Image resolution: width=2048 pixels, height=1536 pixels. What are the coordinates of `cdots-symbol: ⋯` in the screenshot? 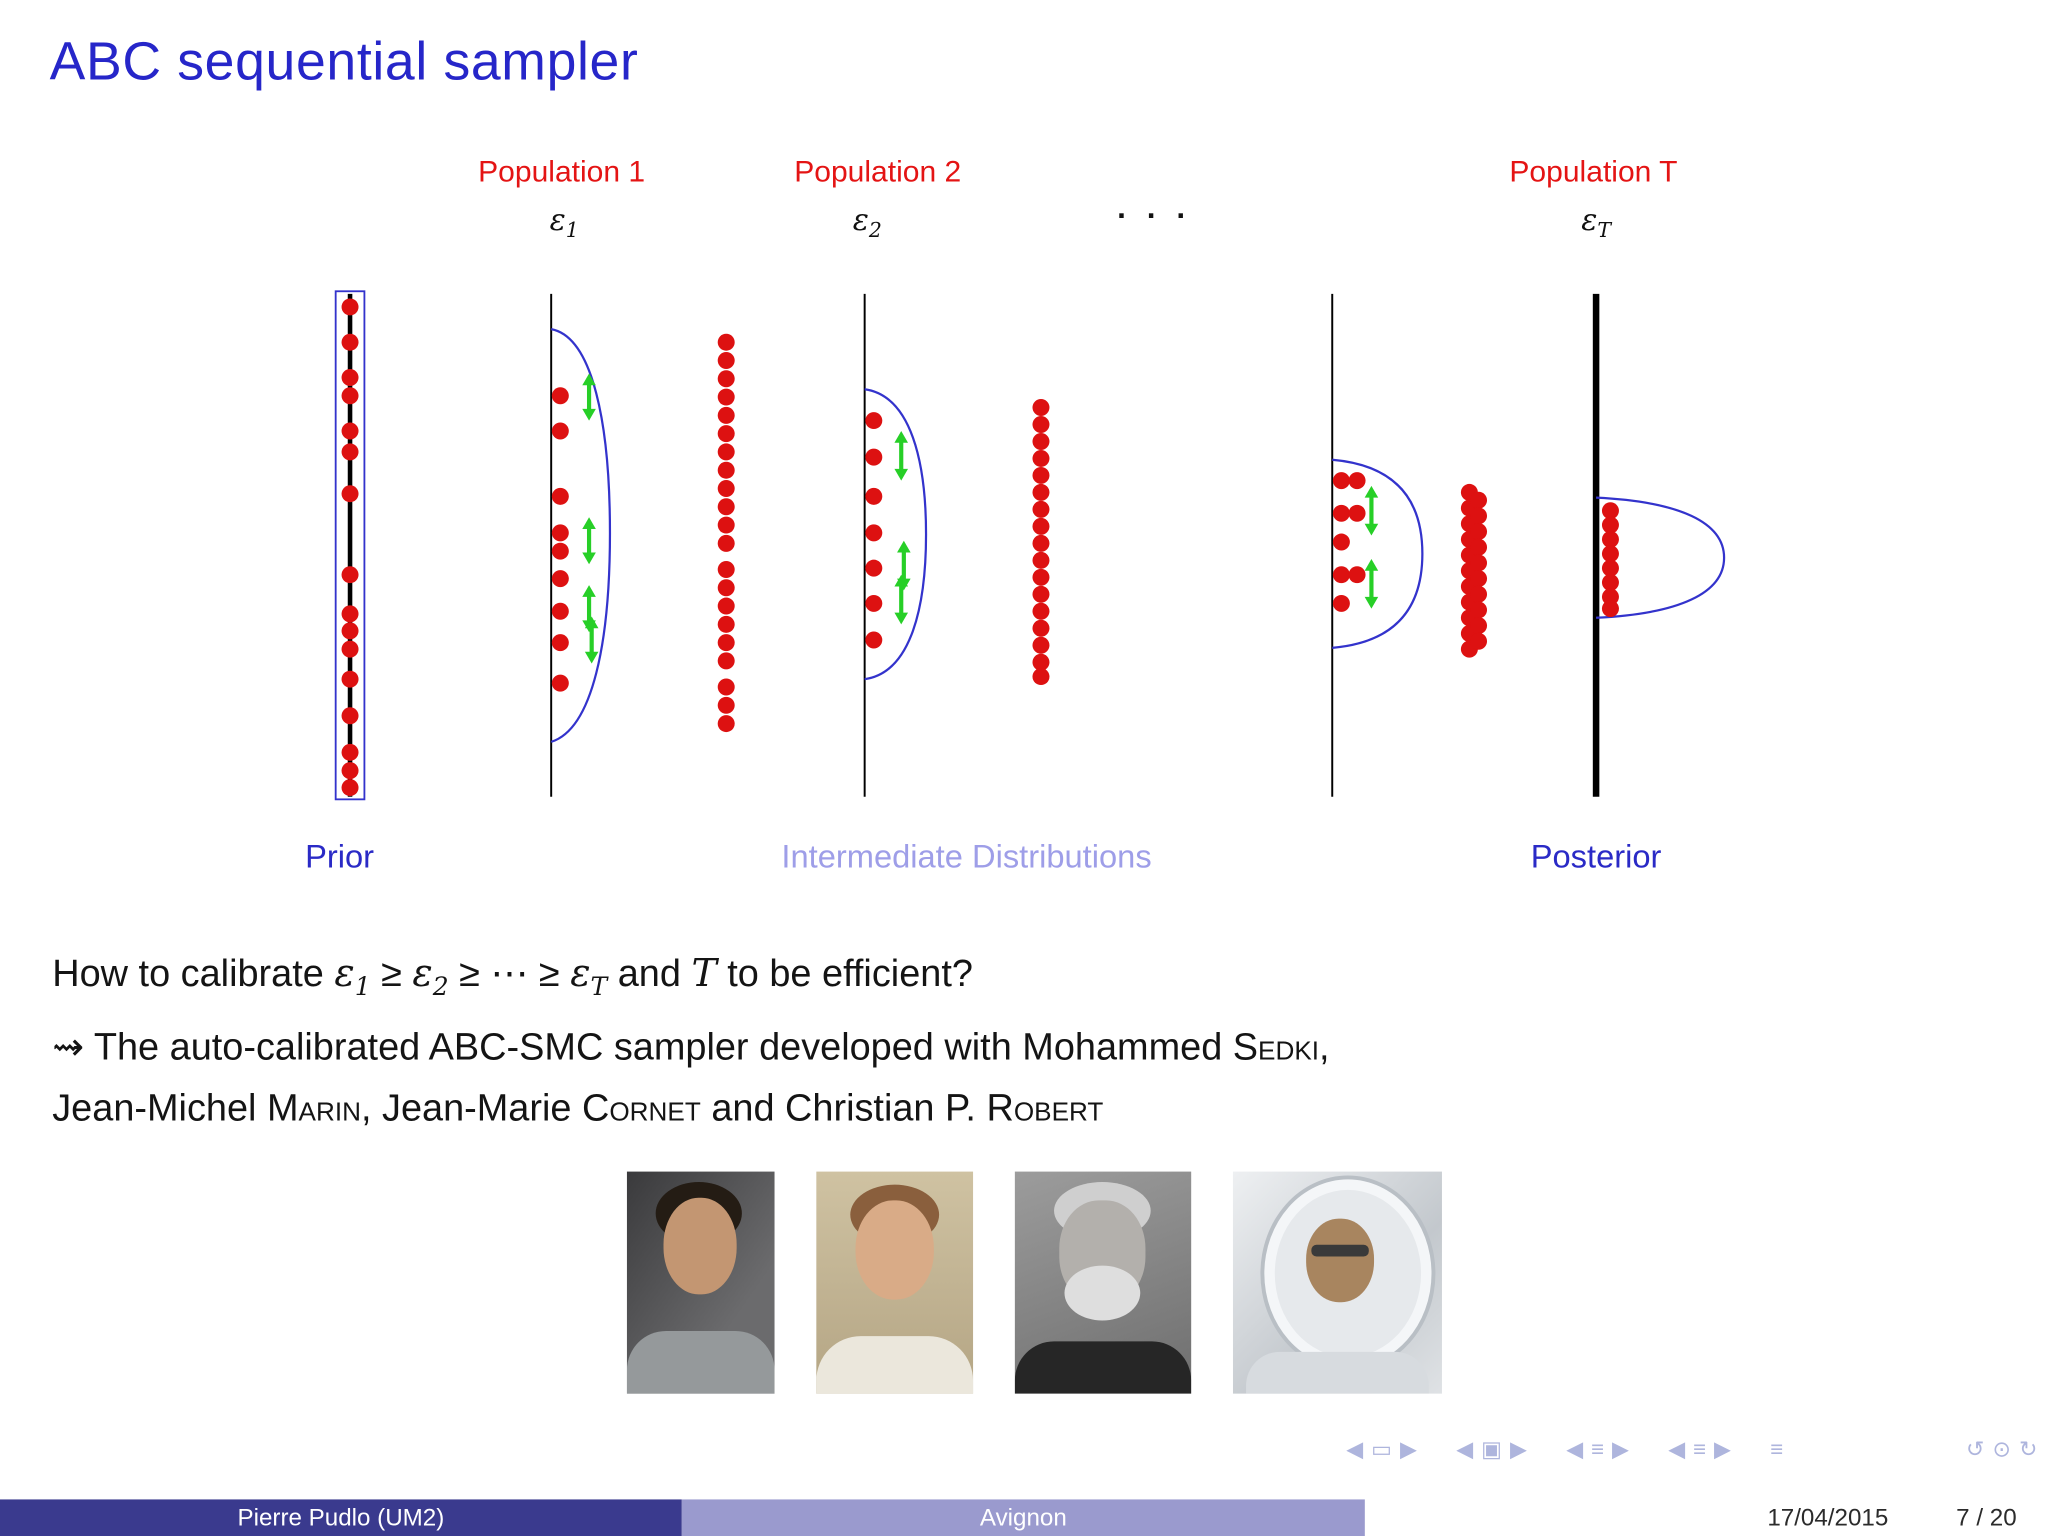 It's located at (509, 974).